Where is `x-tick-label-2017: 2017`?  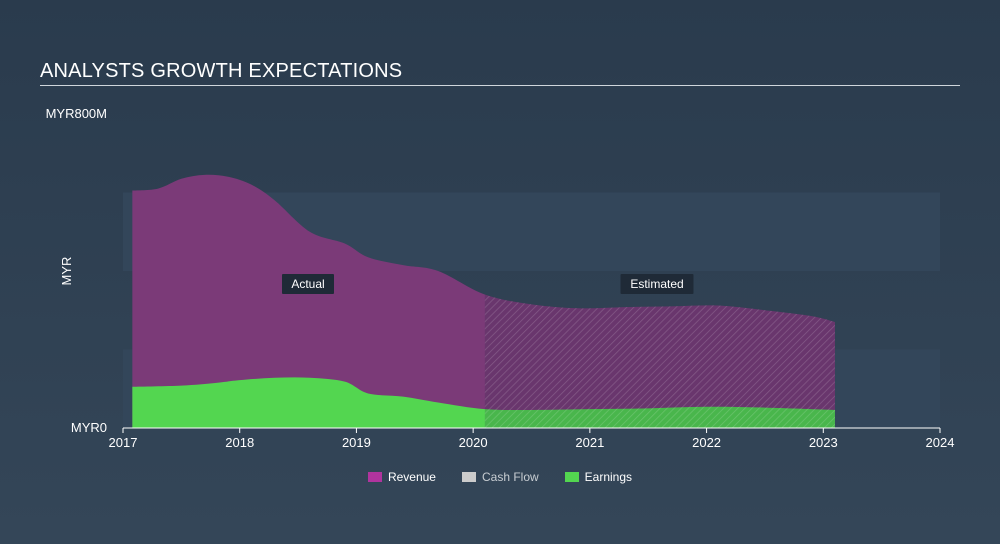 x-tick-label-2017: 2017 is located at coordinates (123, 442).